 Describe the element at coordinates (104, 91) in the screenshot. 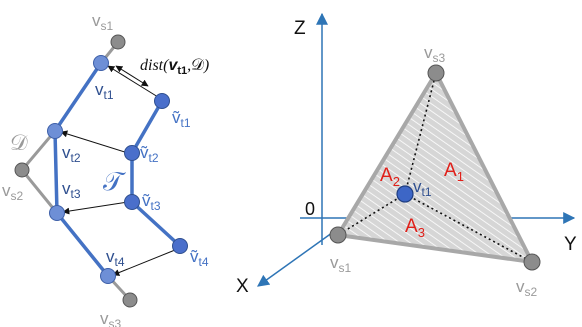

I see `label-vt1: vt1` at that location.